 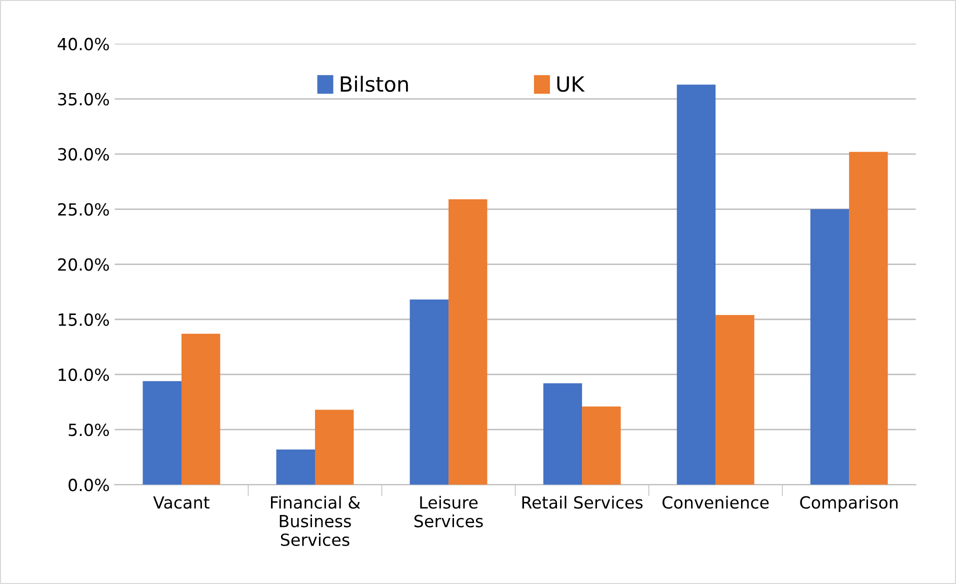 I want to click on legend-label: Bilston, so click(x=374, y=84).